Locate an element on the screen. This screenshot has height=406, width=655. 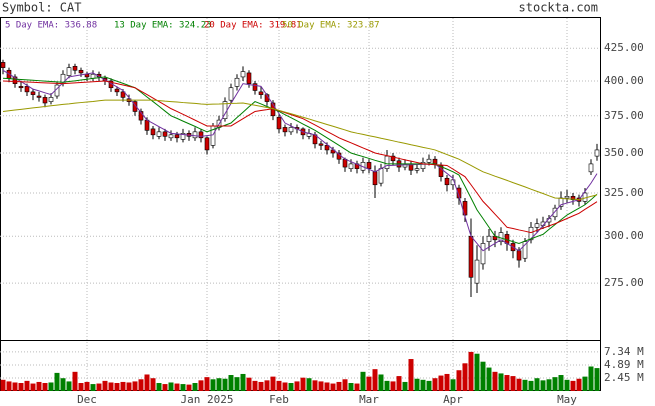
x-tick-label: Apr is located at coordinates (453, 399).